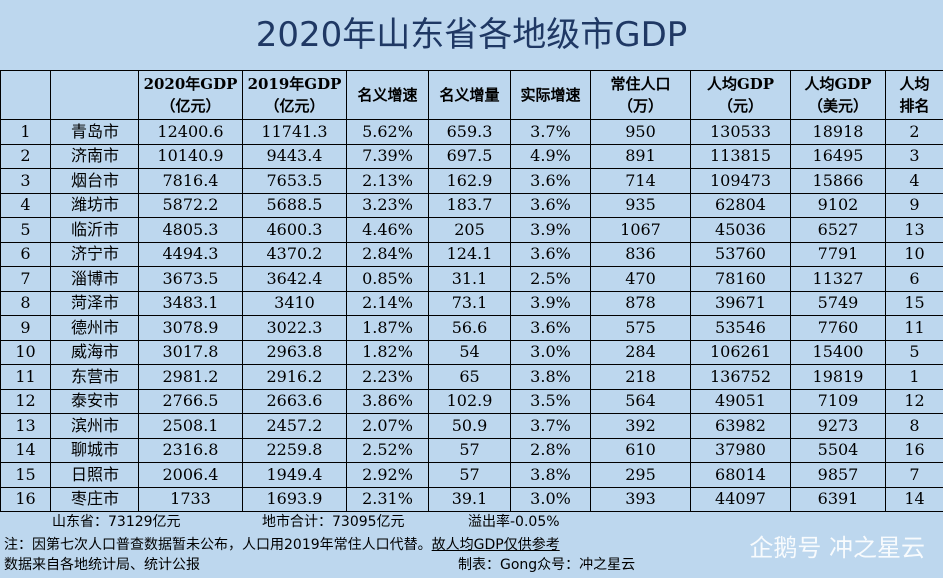 The width and height of the screenshot is (943, 578). What do you see at coordinates (740, 352) in the screenshot?
I see `table-cell: 106261` at bounding box center [740, 352].